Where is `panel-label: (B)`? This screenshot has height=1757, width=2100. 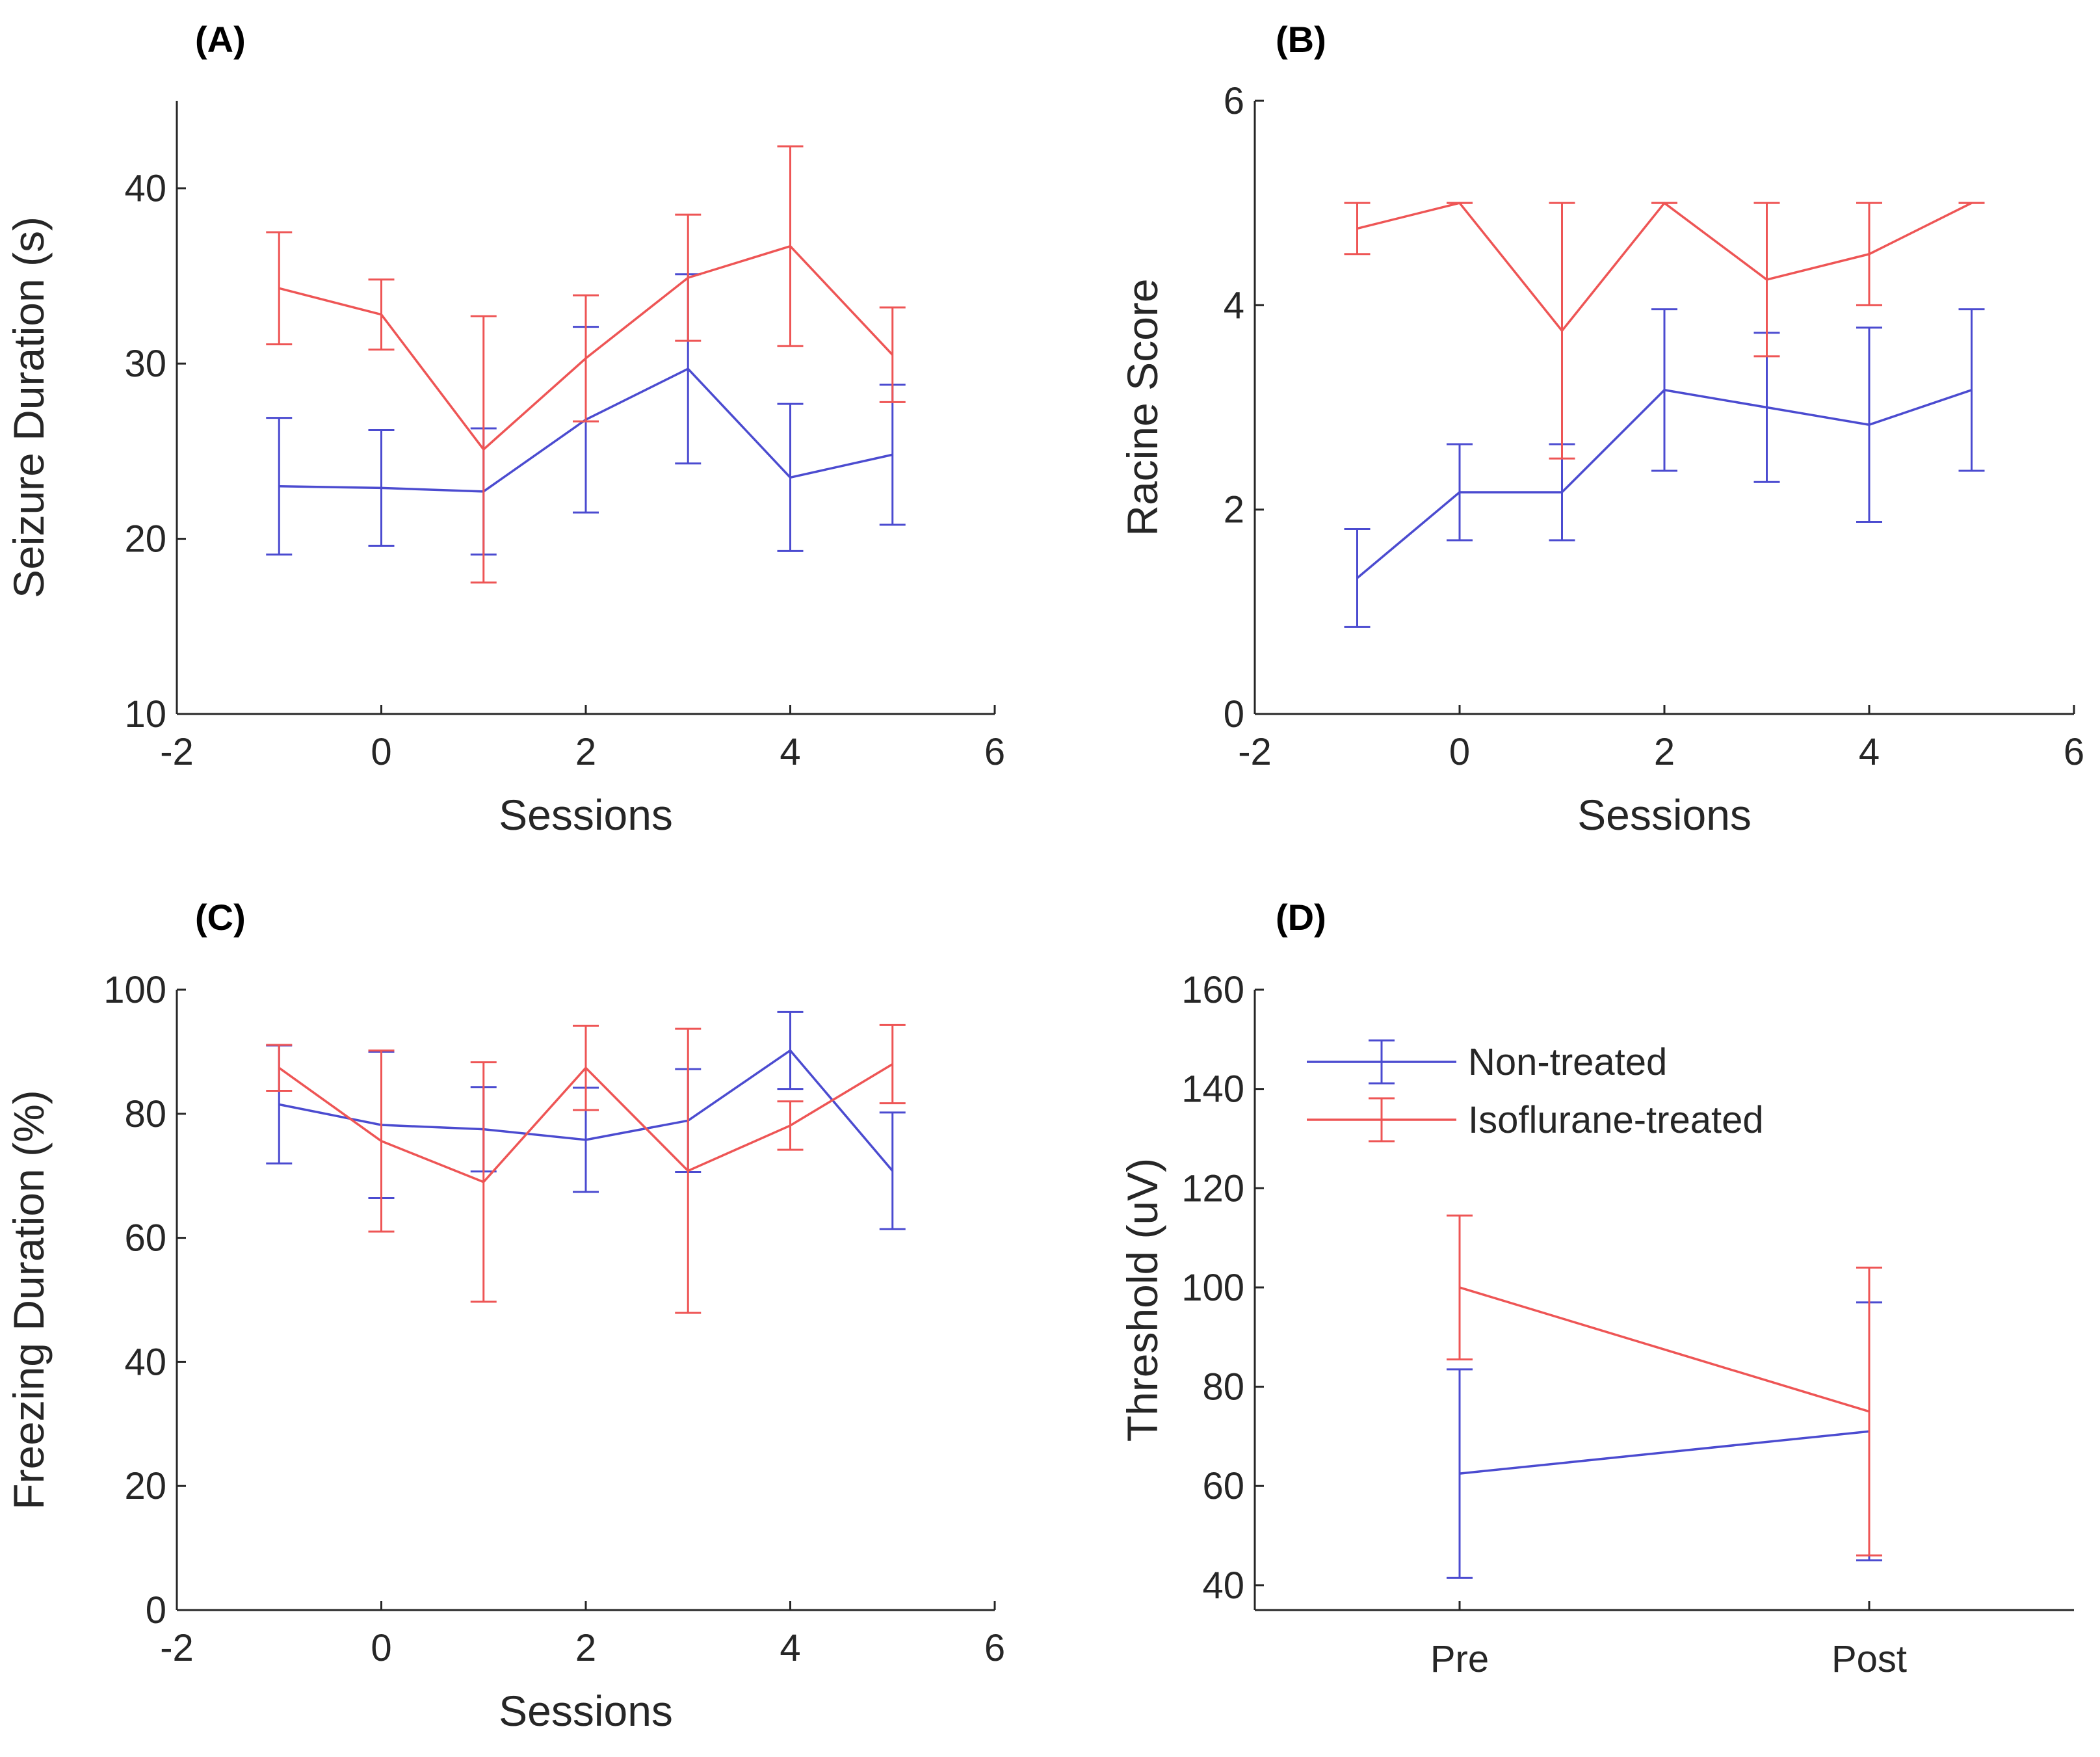
panel-label: (B) is located at coordinates (1301, 39).